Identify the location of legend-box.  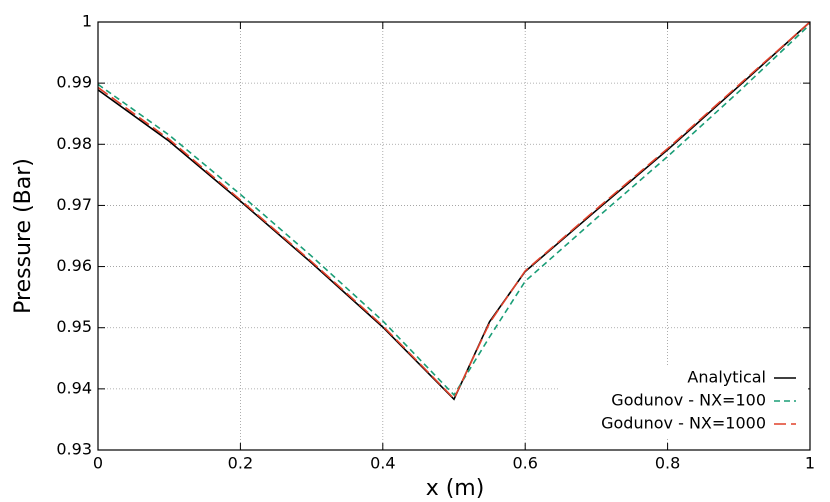
(684, 401).